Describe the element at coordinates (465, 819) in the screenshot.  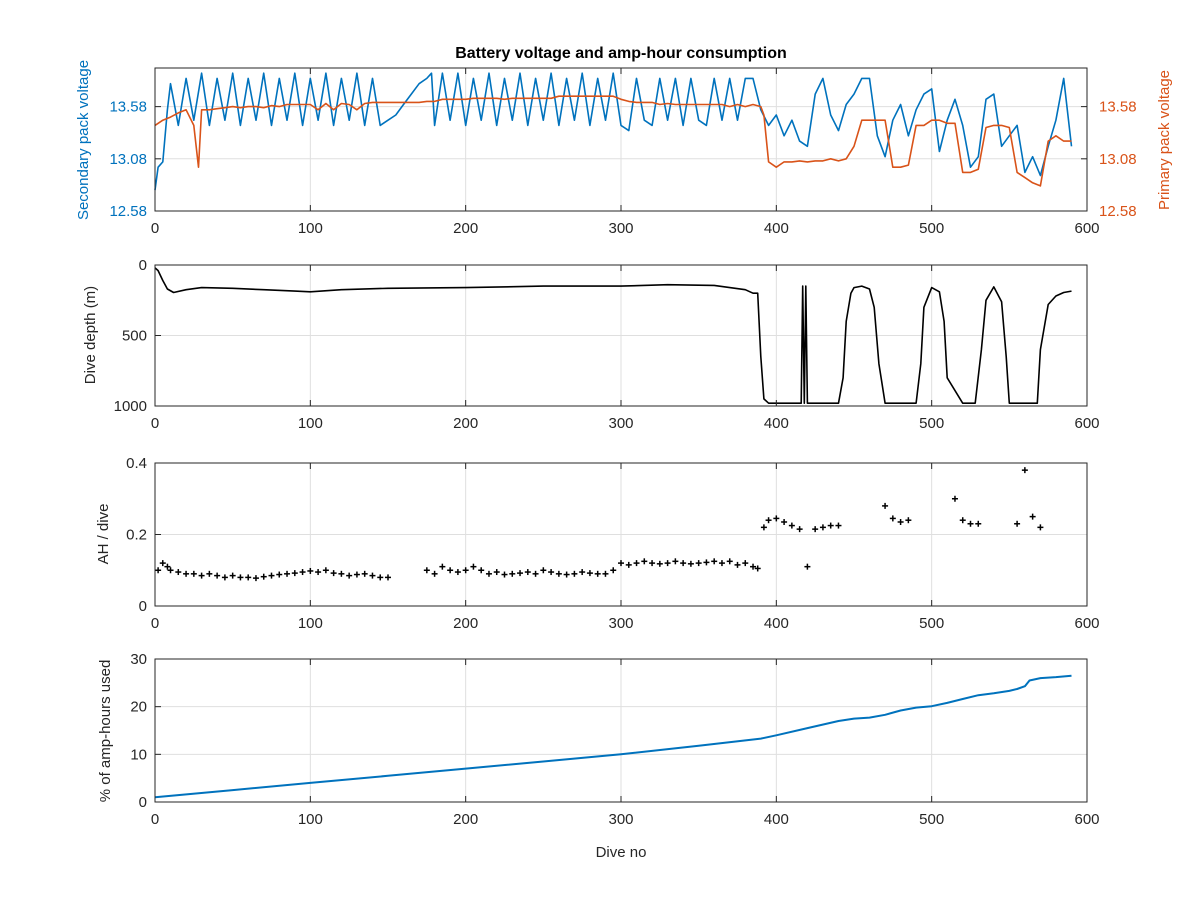
I see `pct-x-tick-label: 200` at that location.